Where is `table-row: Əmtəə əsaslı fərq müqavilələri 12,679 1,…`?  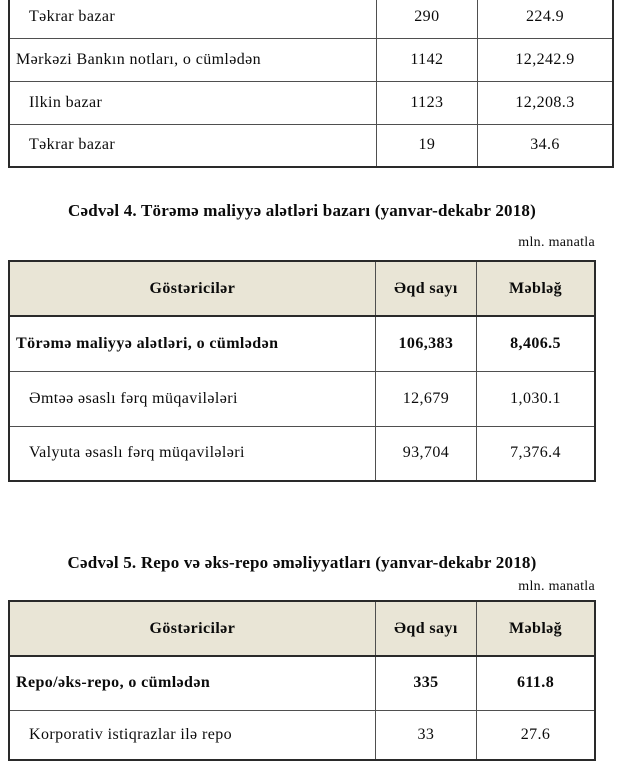 table-row: Əmtəə əsaslı fərq müqavilələri 12,679 1,… is located at coordinates (302, 398).